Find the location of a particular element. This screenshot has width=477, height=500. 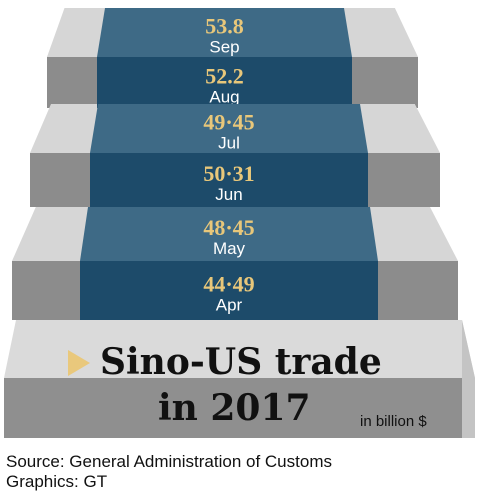

month-label: Jun is located at coordinates (228, 194).